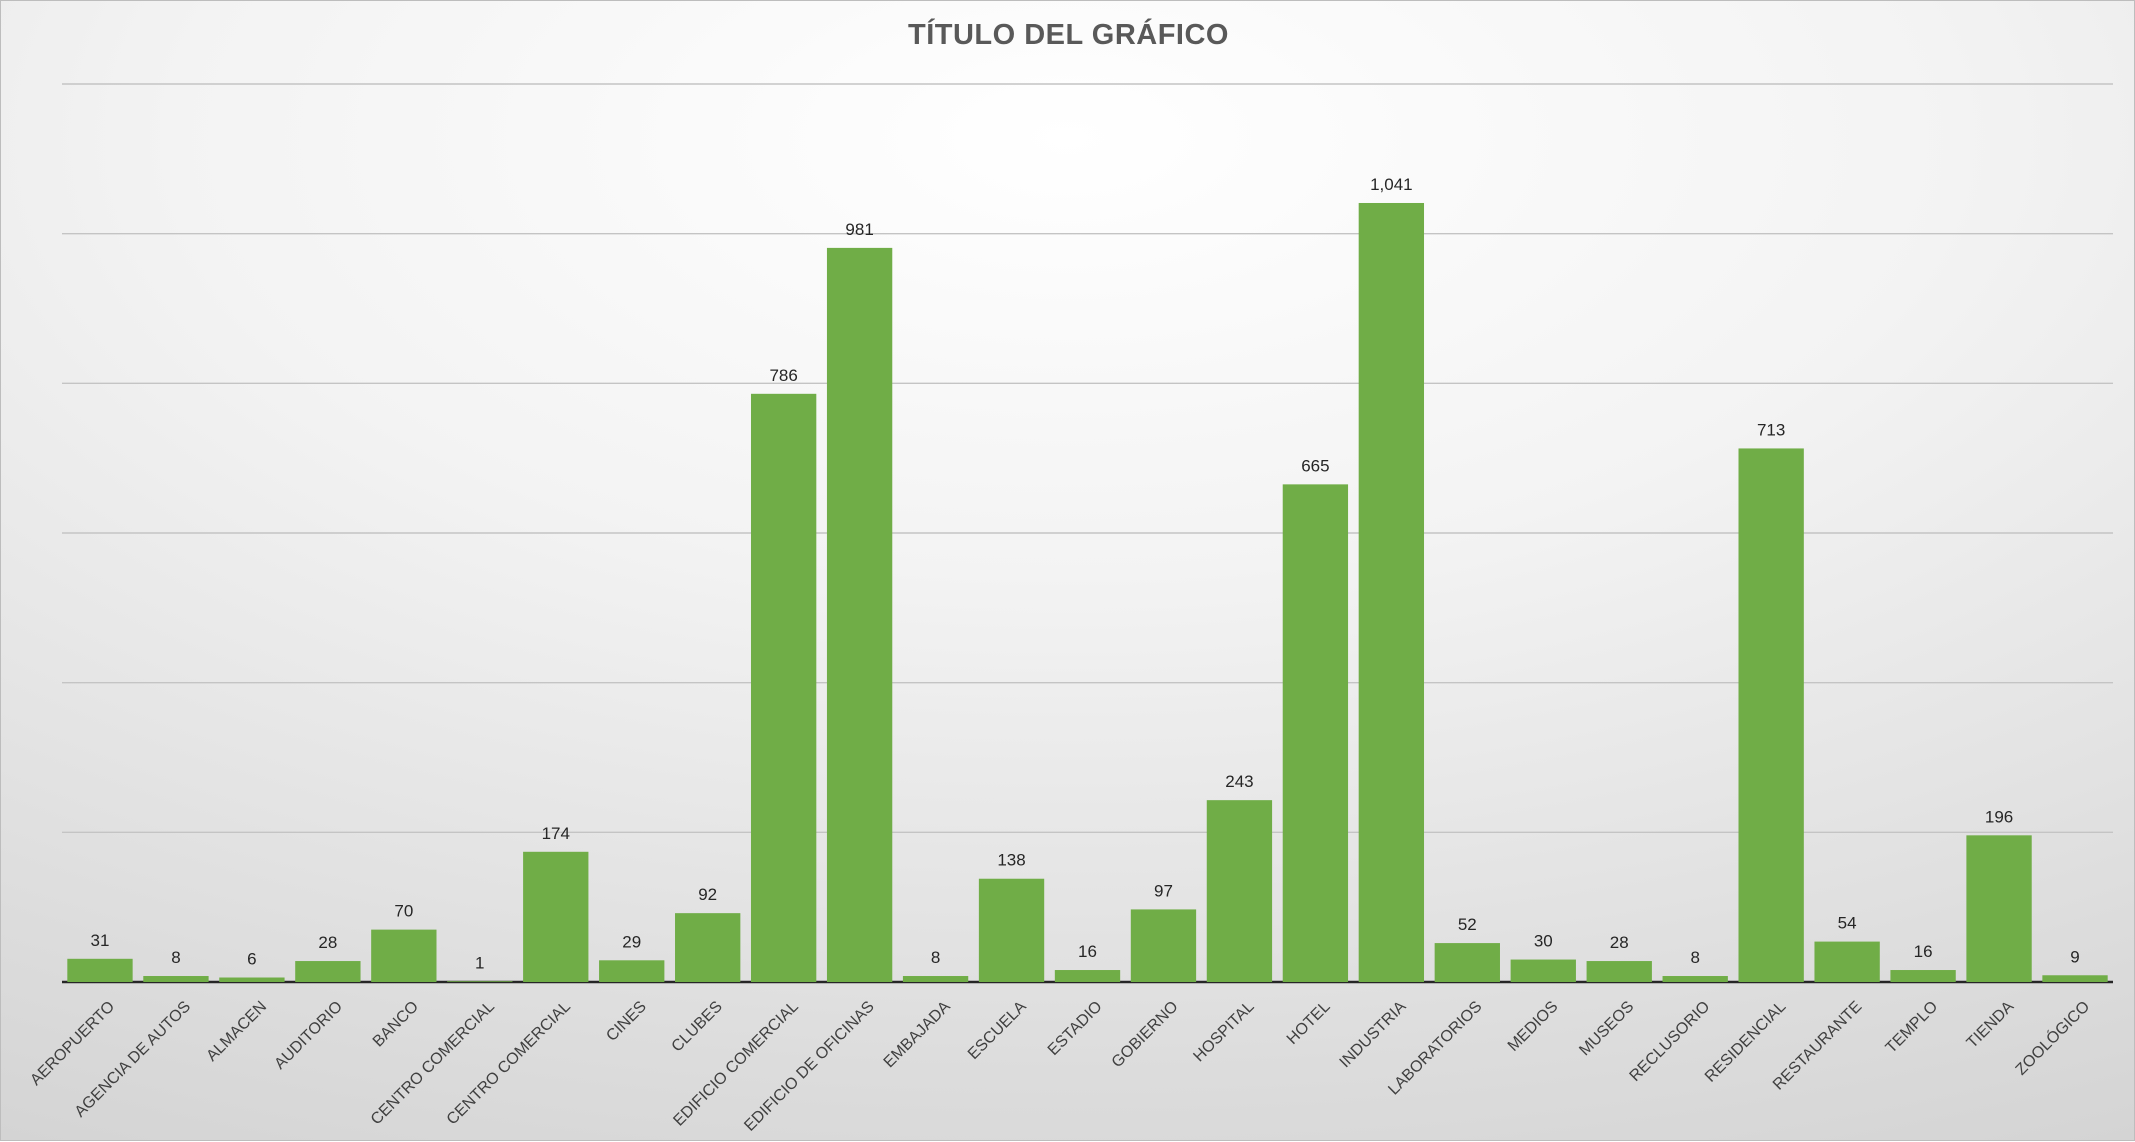 The height and width of the screenshot is (1142, 2135). I want to click on category-tick-label: TEMPLO, so click(1912, 1027).